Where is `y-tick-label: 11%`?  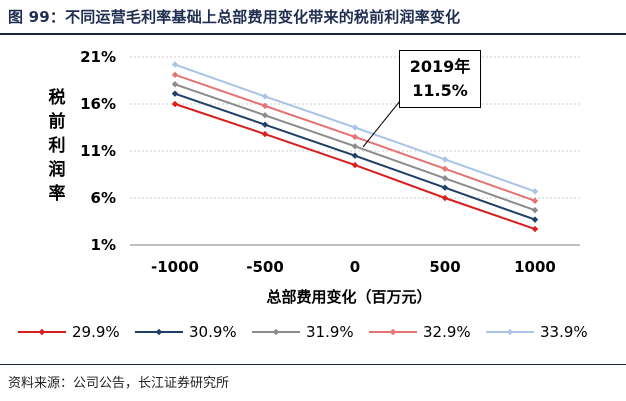 y-tick-label: 11% is located at coordinates (98, 151).